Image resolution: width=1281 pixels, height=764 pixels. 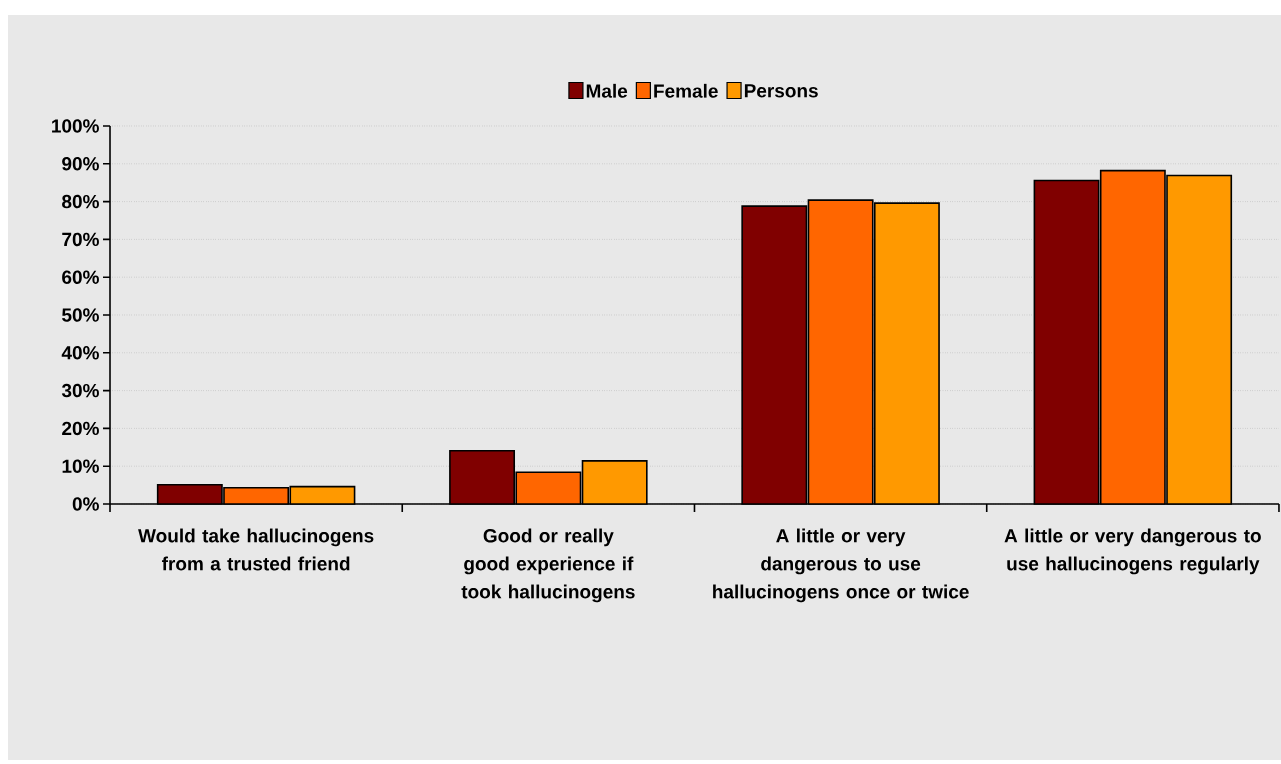 I want to click on y-tick-label: 70%, so click(x=80, y=239).